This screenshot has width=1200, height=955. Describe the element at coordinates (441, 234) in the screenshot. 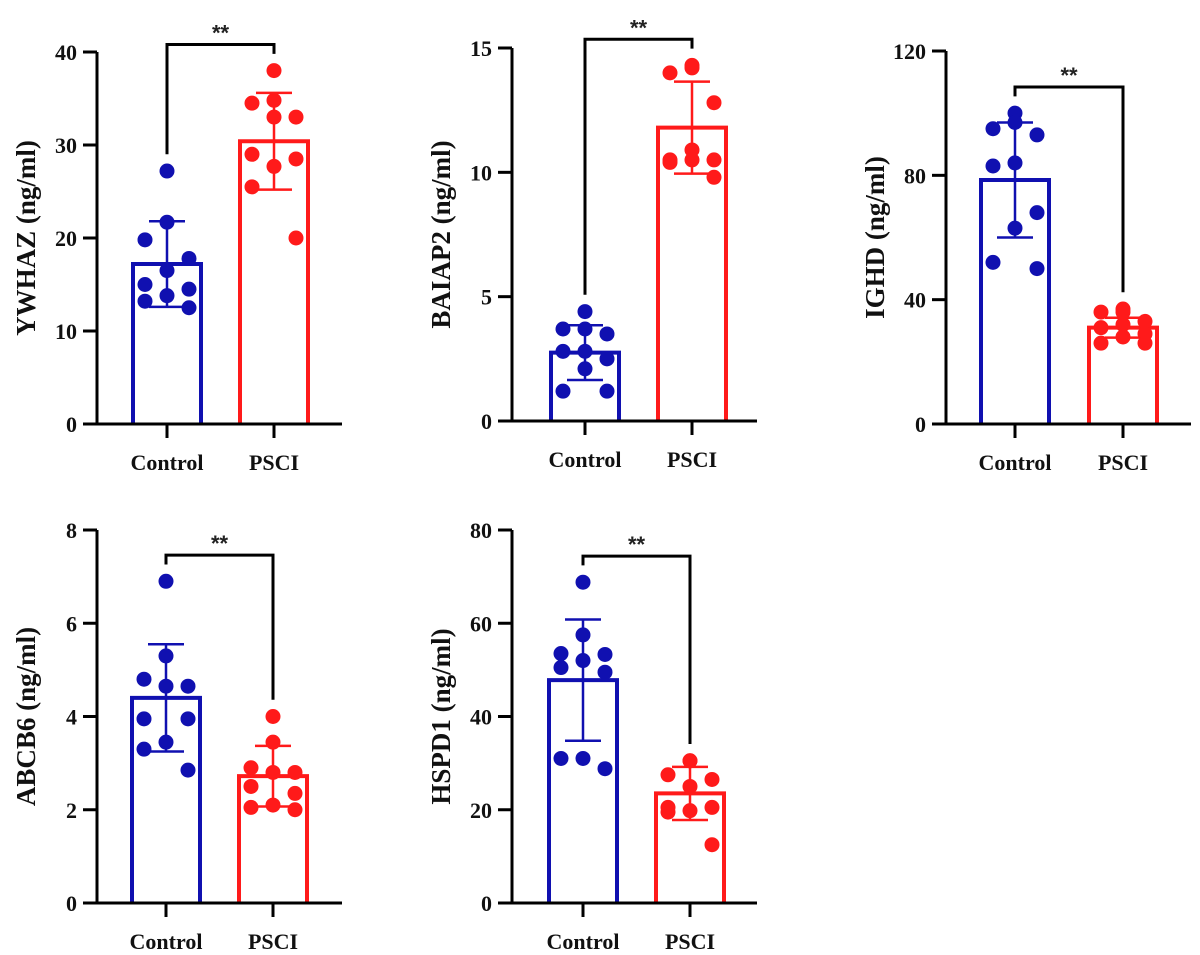

I see `y-axis-title: BAIAP2 (ng/ml)` at that location.